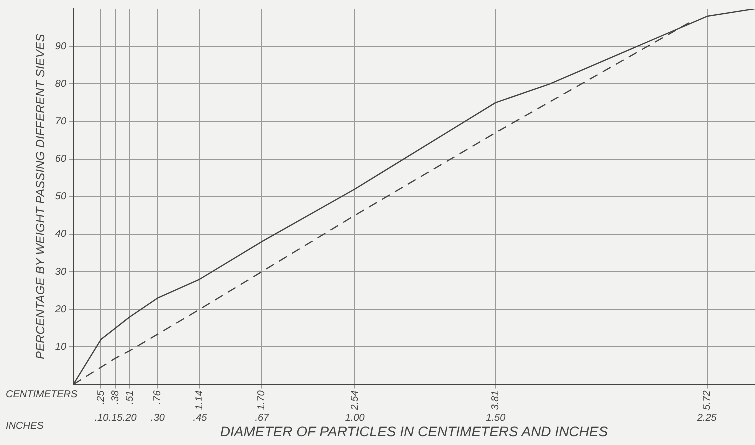 The image size is (755, 445). What do you see at coordinates (158, 418) in the screenshot?
I see `x2-tick-label: .30` at bounding box center [158, 418].